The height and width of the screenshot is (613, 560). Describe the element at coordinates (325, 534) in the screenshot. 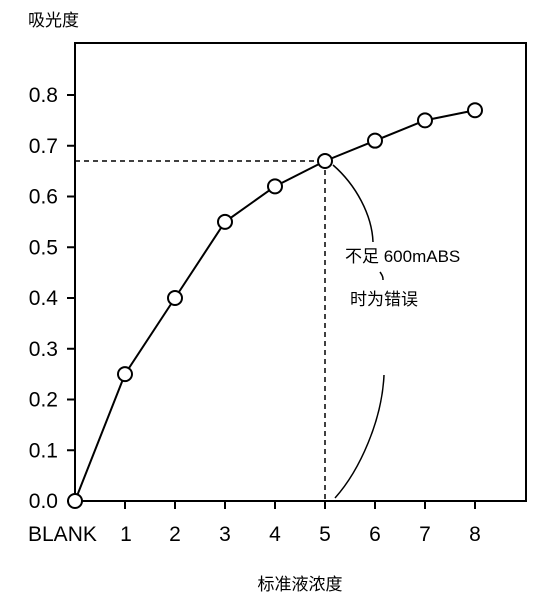

I see `x-tick-label: 5` at that location.